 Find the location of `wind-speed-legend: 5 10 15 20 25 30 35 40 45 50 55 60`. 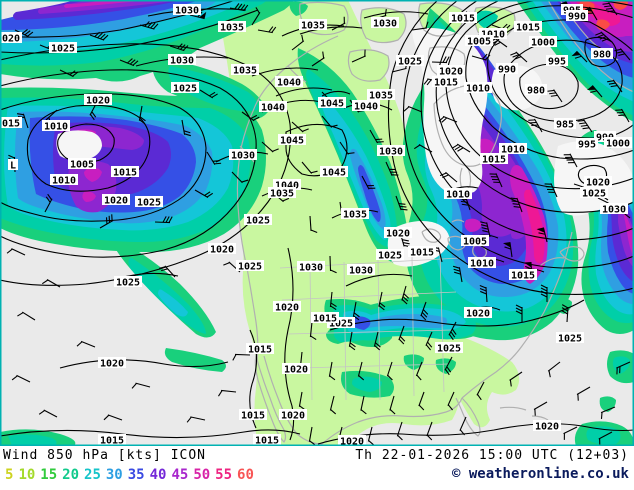

wind-speed-legend: 5 10 15 20 25 30 35 40 45 50 55 60 is located at coordinates (132, 475).